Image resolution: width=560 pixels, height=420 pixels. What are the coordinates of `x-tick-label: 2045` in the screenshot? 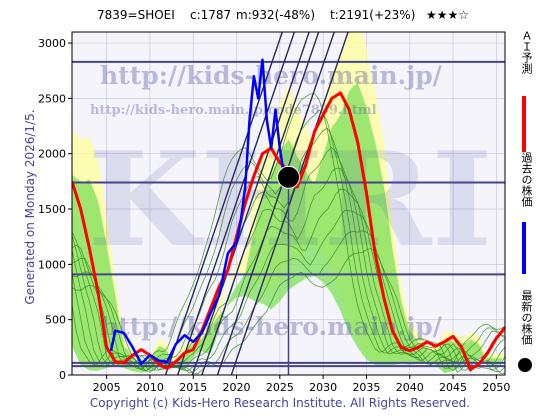 It's located at (453, 387).